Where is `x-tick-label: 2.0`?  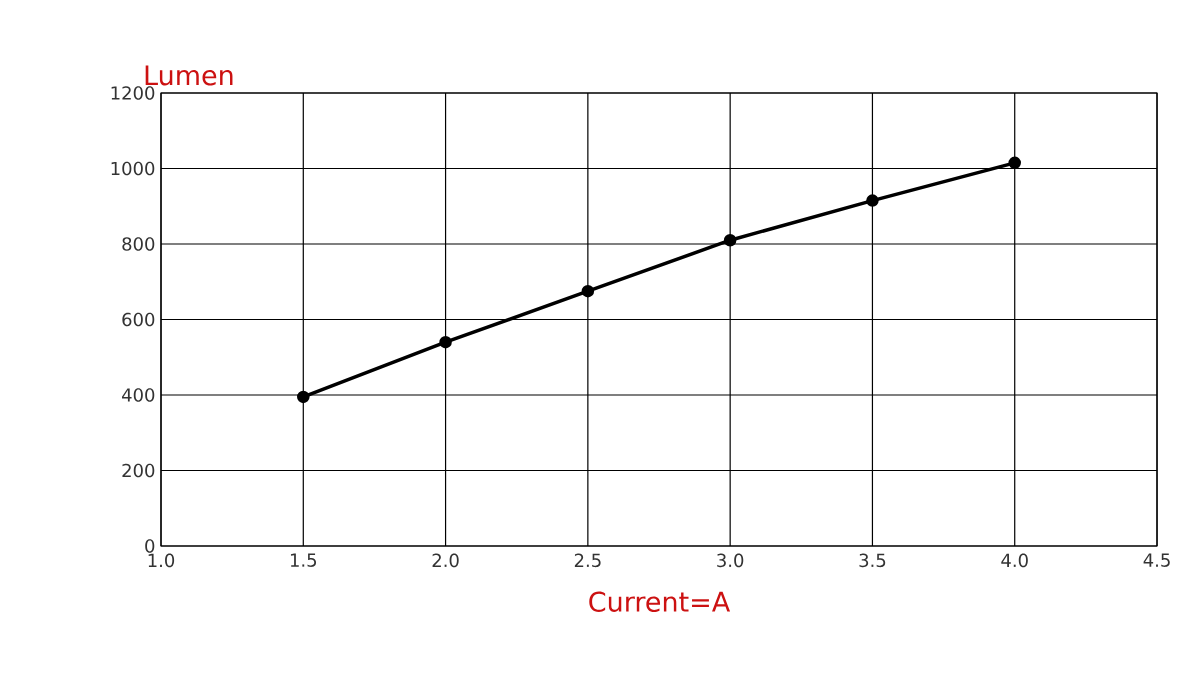
x-tick-label: 2.0 is located at coordinates (445, 560).